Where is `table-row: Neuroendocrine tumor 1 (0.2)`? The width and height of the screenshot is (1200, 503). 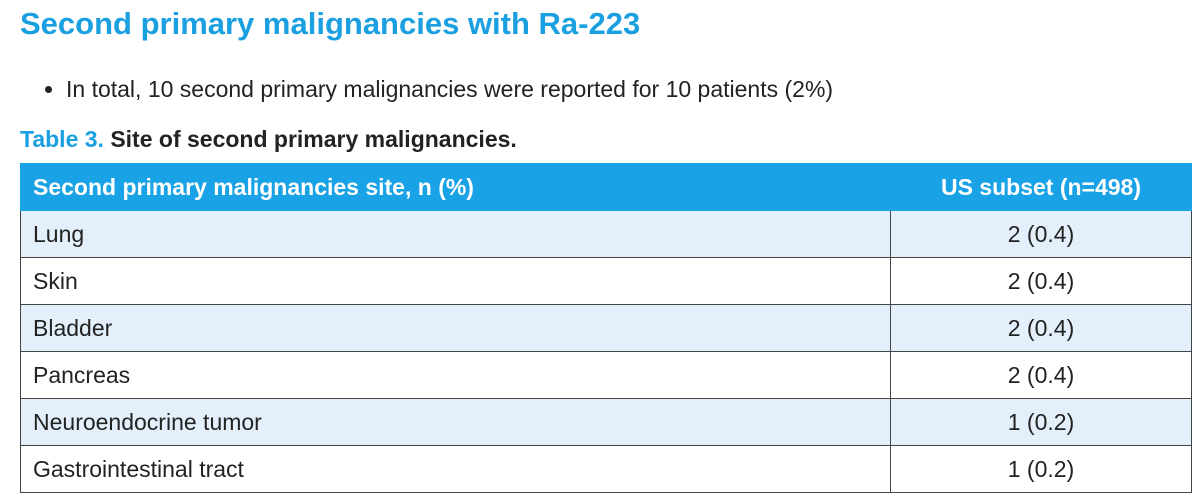
table-row: Neuroendocrine tumor 1 (0.2) is located at coordinates (606, 422).